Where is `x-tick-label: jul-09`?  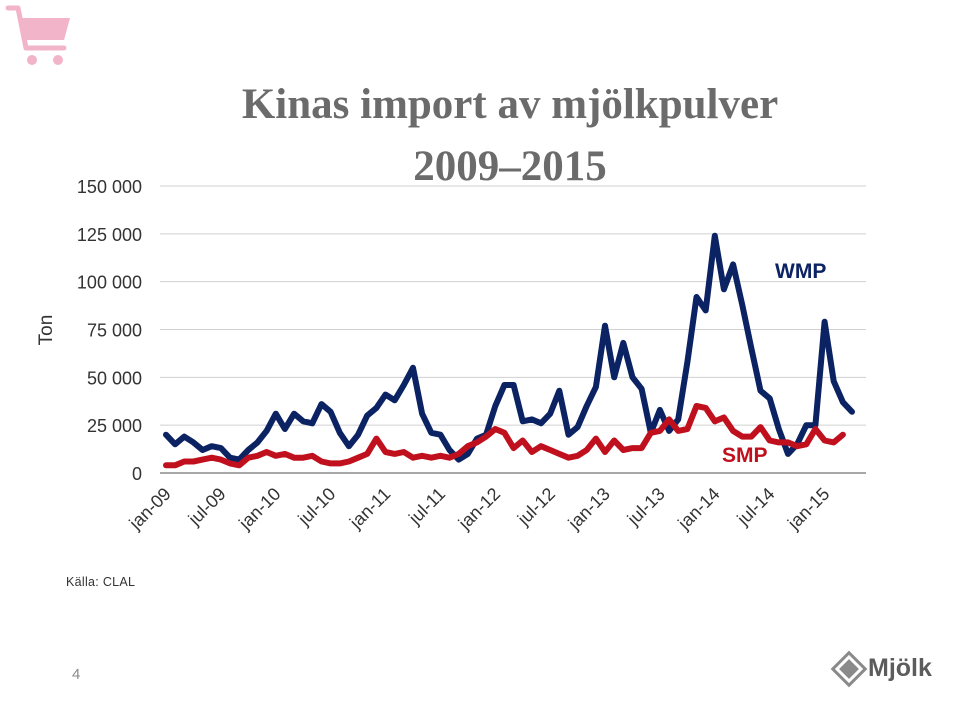
x-tick-label: jul-09 is located at coordinates (207, 507).